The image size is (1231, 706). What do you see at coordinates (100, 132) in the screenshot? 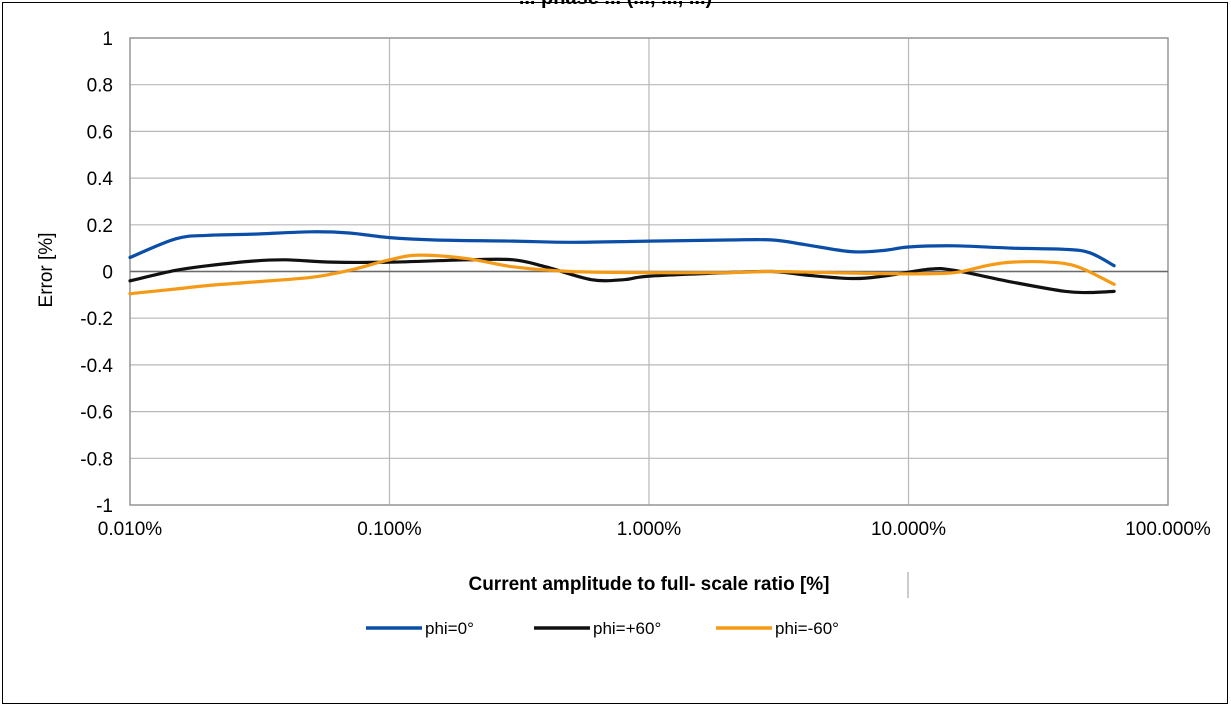
I see `y-tick-label-2: 0.6` at bounding box center [100, 132].